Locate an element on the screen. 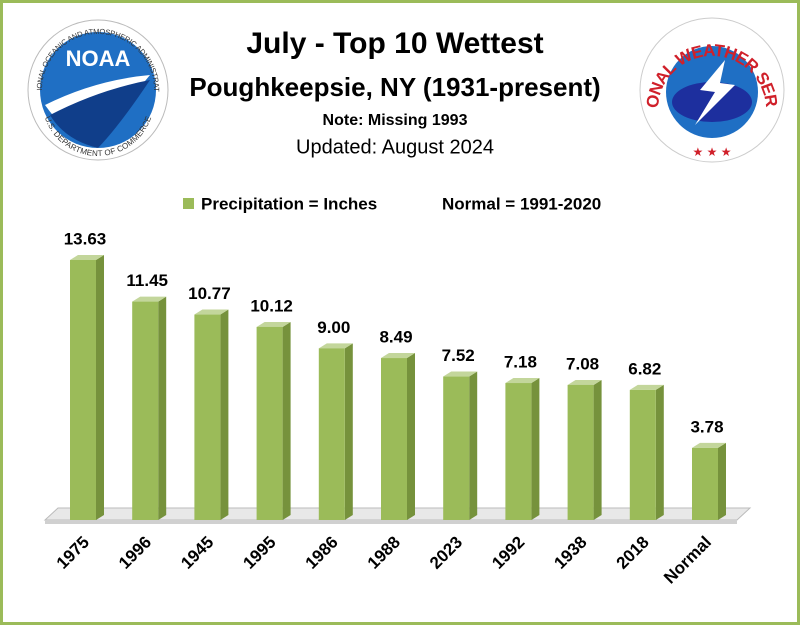 Image resolution: width=800 pixels, height=625 pixels. legend-note: Normal = 1991-2020 is located at coordinates (521, 203).